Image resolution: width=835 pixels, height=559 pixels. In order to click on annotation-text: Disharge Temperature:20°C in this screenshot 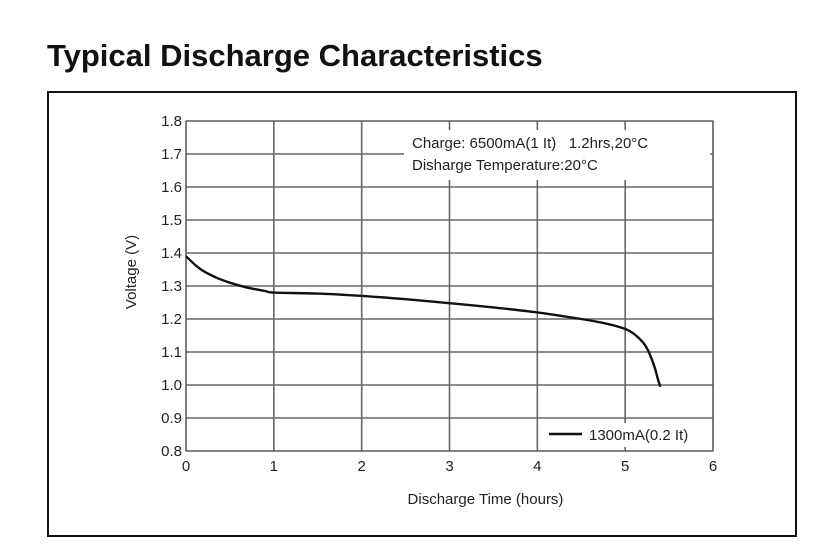, I will do `click(505, 165)`.